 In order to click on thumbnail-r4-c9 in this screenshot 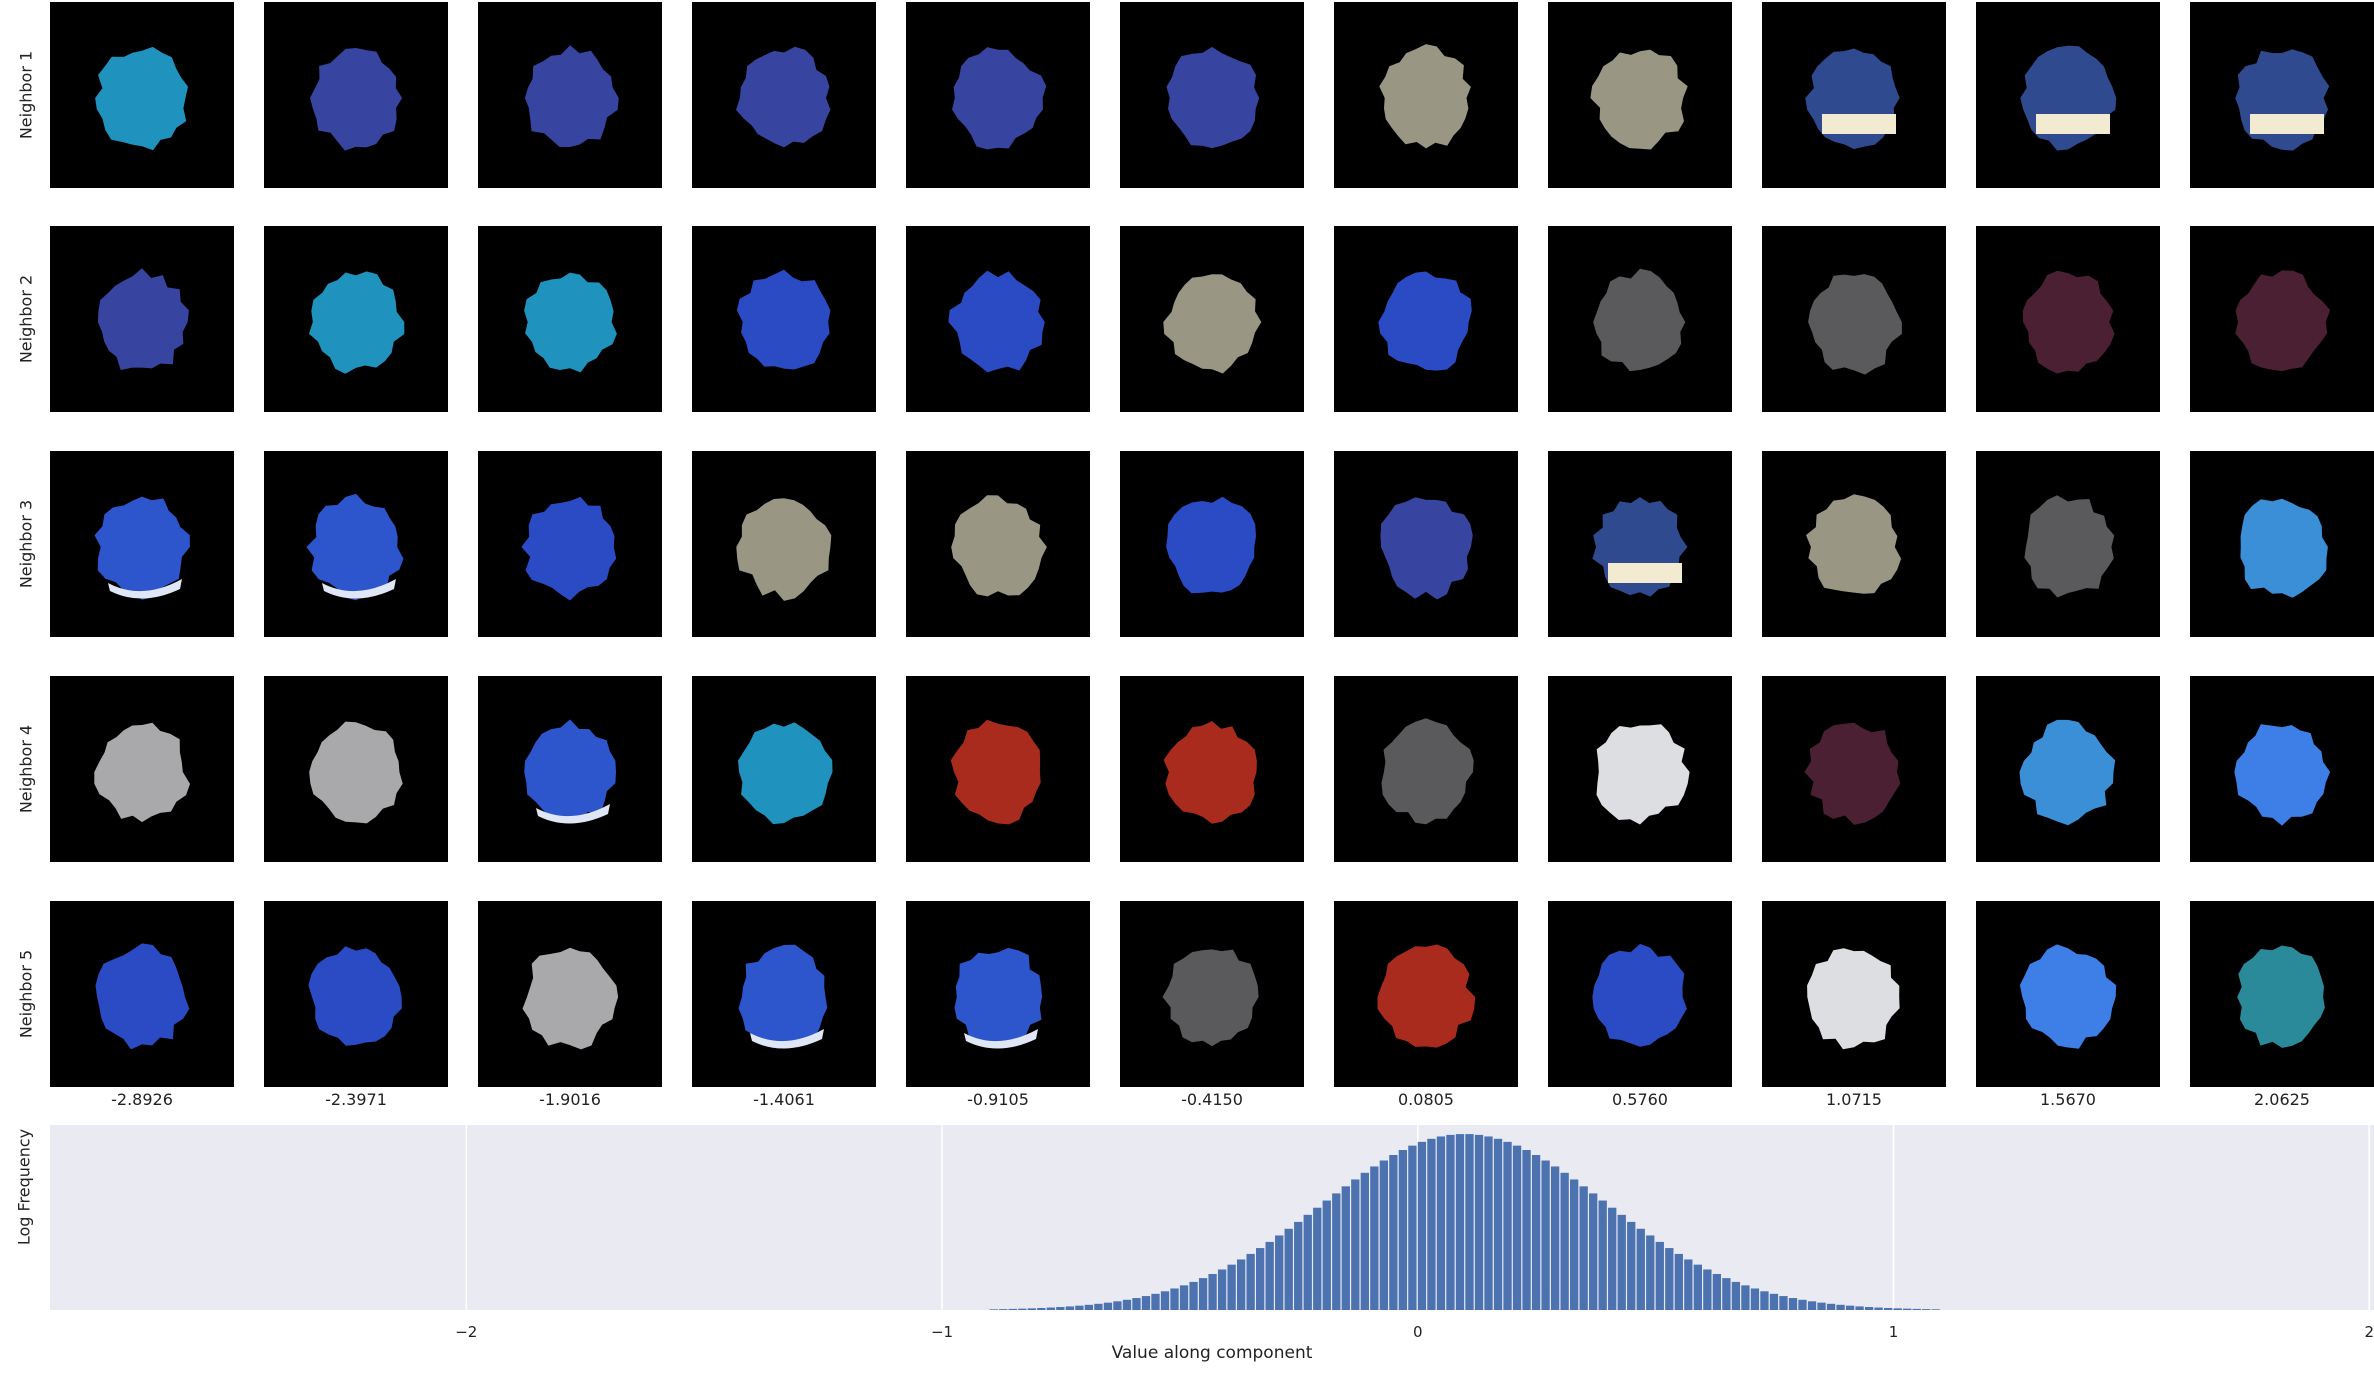, I will do `click(1854, 769)`.